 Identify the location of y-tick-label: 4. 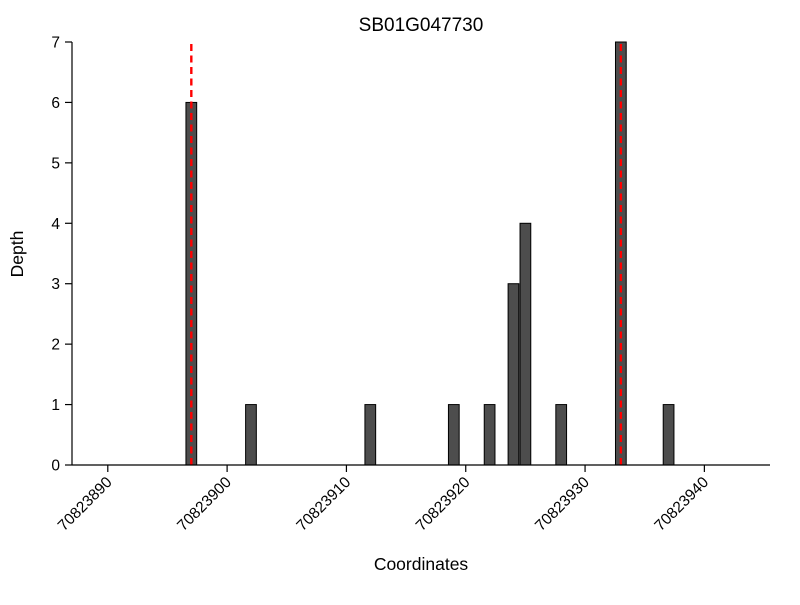
(55, 224).